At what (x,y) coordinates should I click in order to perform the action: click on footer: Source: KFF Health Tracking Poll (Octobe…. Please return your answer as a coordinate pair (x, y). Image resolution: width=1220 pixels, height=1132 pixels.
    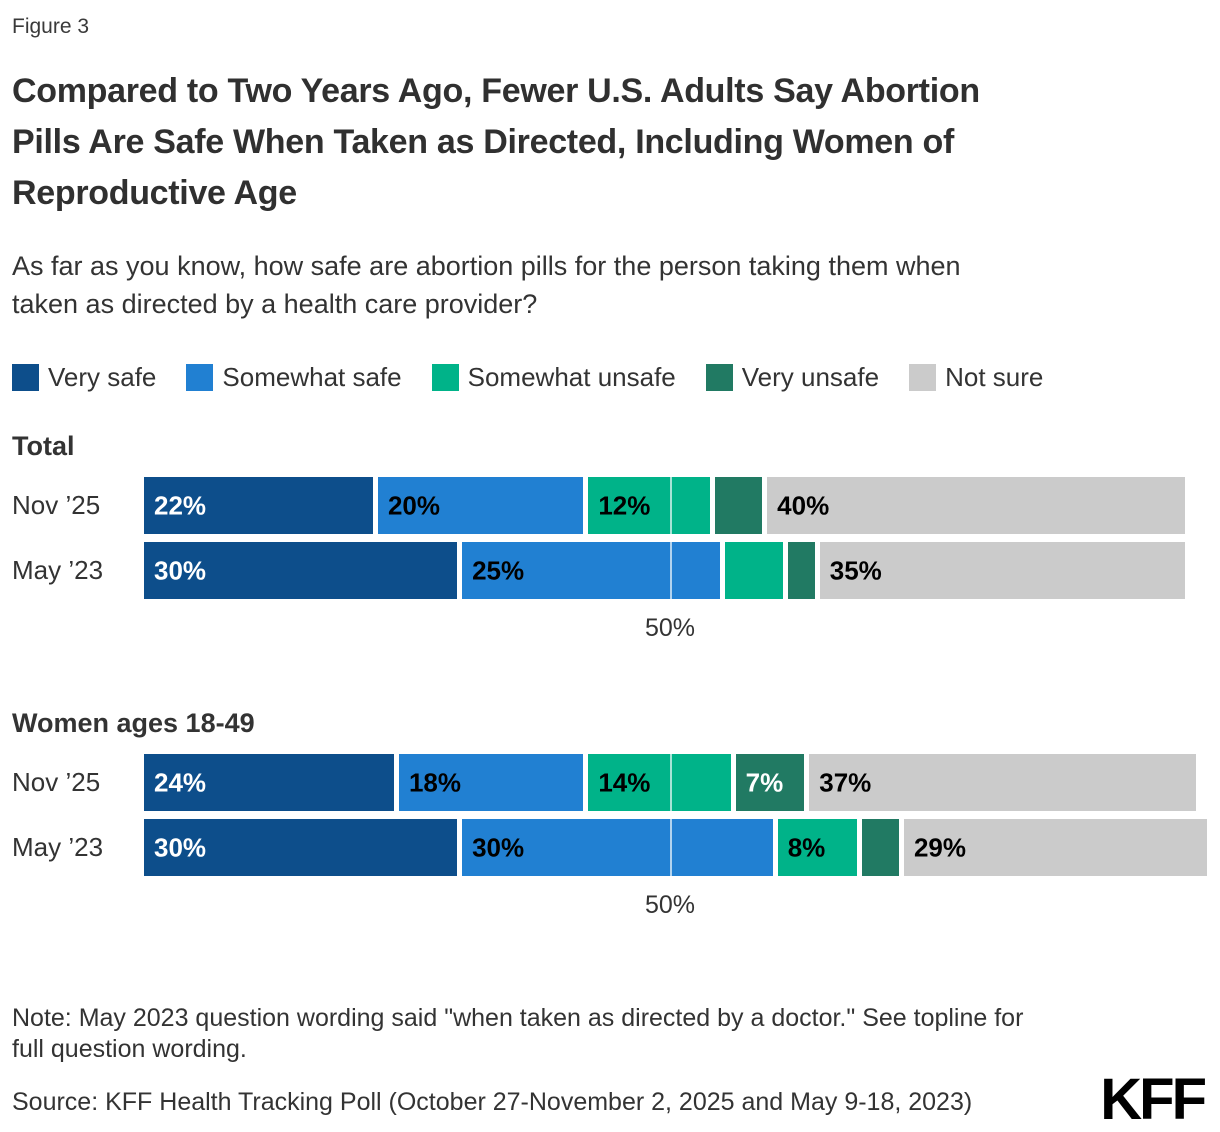
    Looking at the image, I should click on (610, 1099).